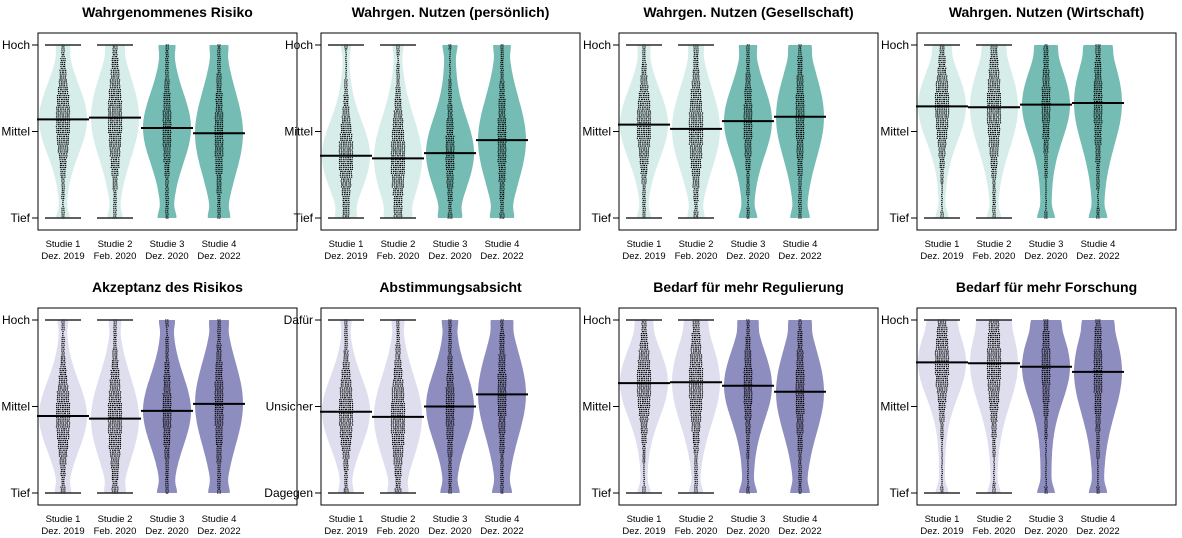 Image resolution: width=1182 pixels, height=538 pixels. I want to click on x-tick-label-line2: Dez. 2020, so click(166, 256).